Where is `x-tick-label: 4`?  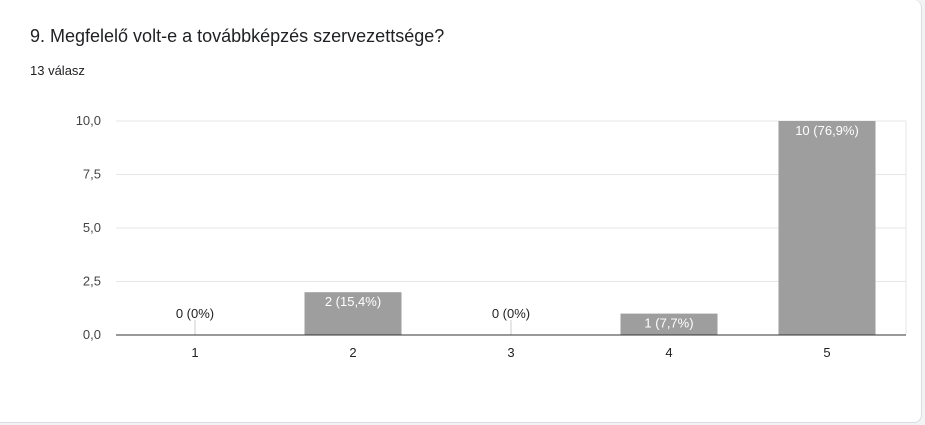
x-tick-label: 4 is located at coordinates (668, 352).